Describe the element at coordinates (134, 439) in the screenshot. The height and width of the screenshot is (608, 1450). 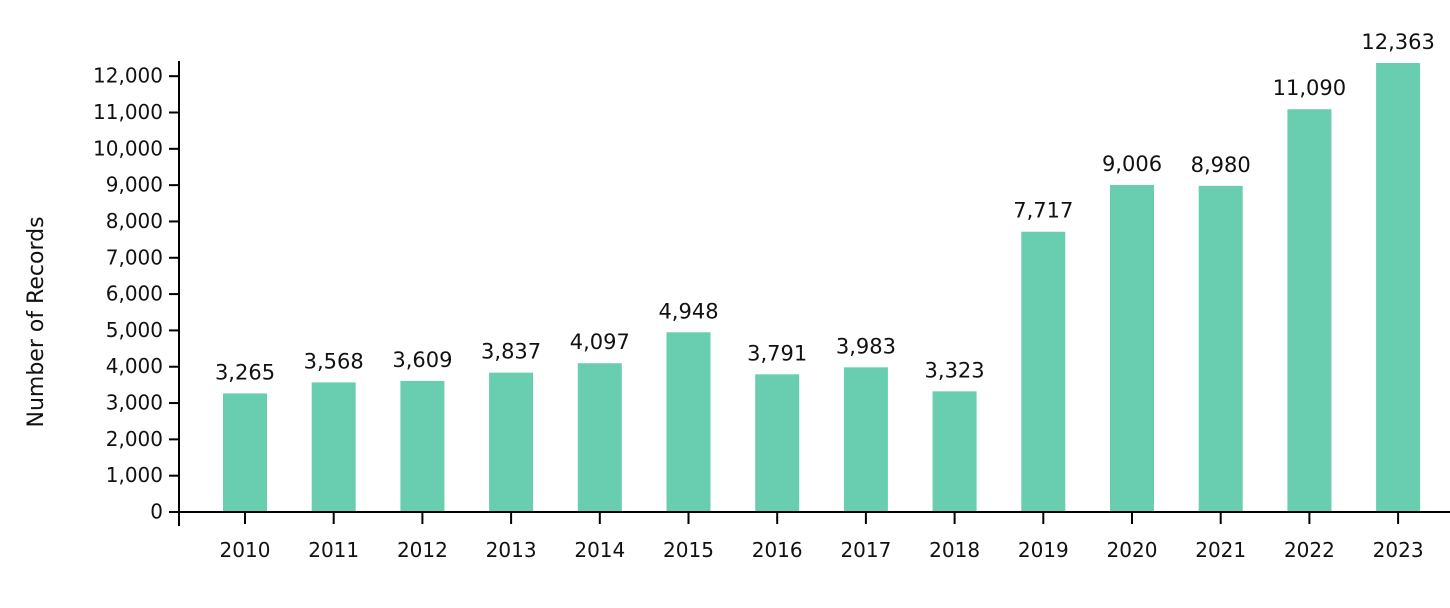
I see `y-tick-label: 2,000` at that location.